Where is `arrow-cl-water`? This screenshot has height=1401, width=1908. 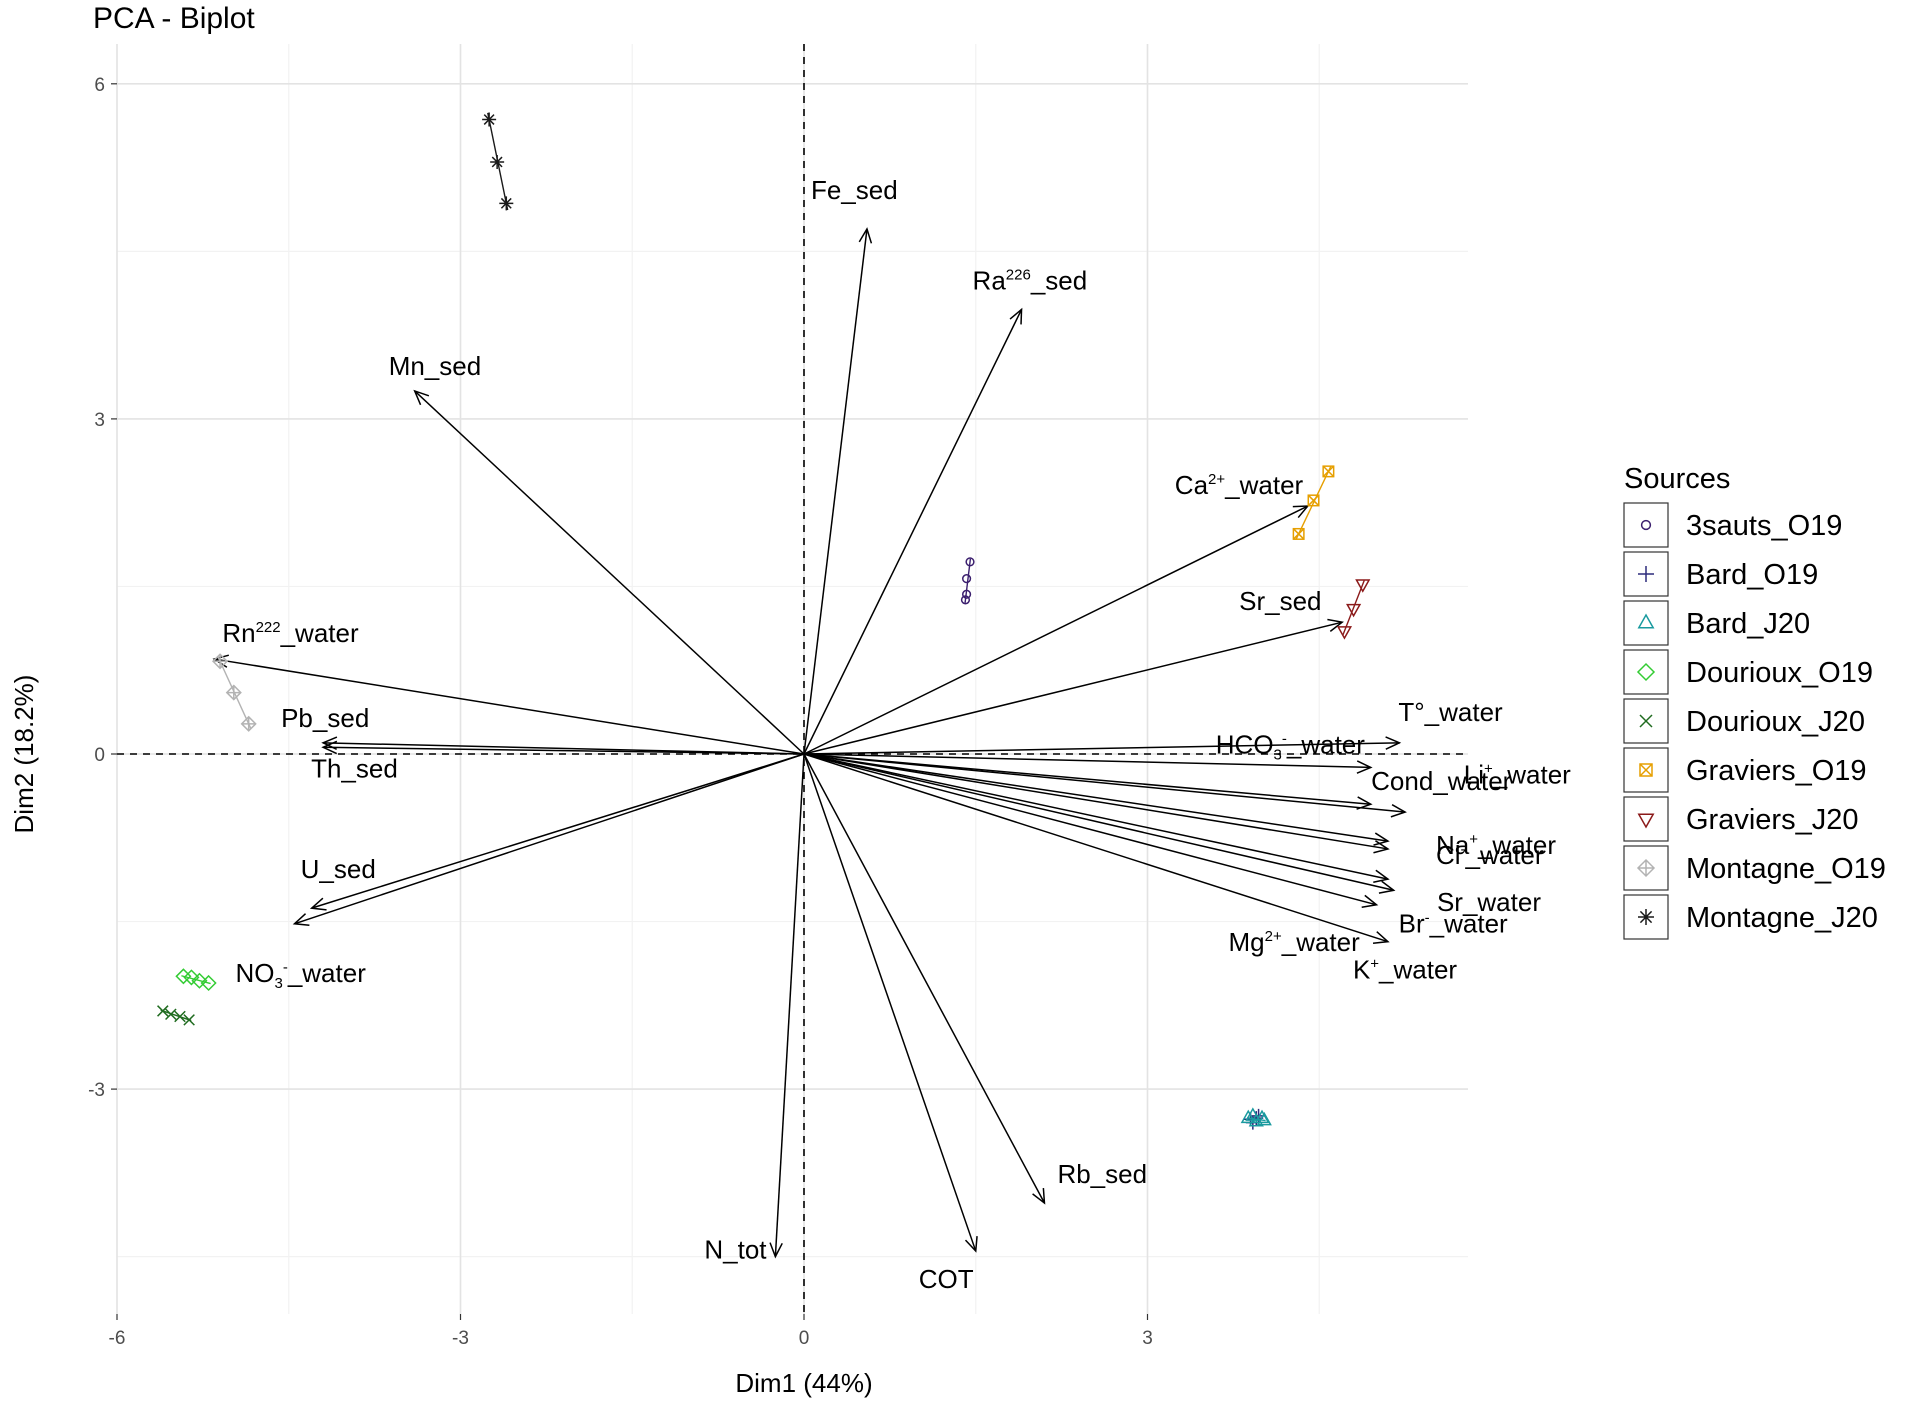
arrow-cl-water is located at coordinates (1096, 803).